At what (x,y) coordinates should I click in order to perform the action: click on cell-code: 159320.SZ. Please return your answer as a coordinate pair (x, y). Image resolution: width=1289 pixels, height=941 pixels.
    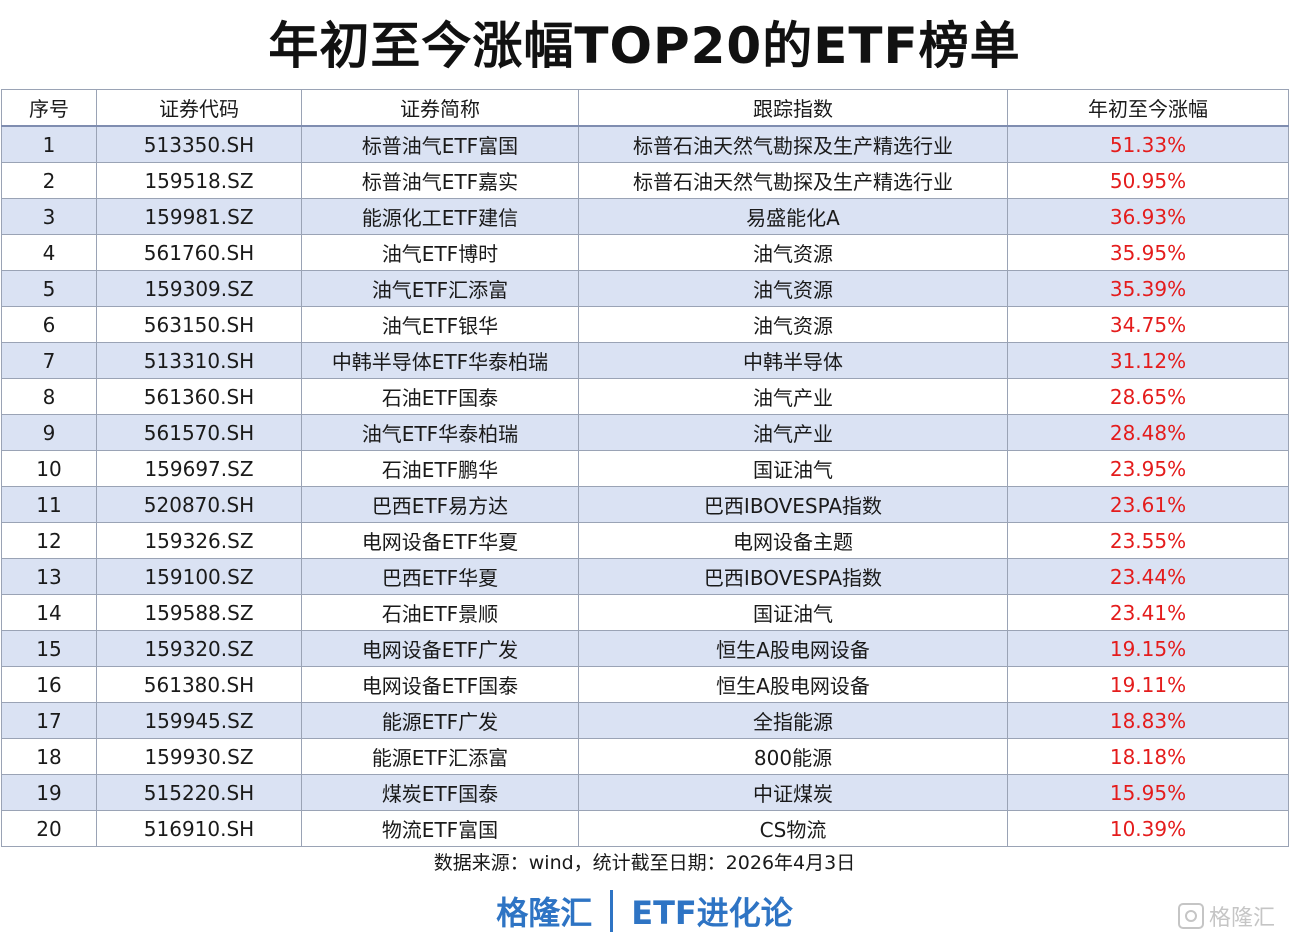
    Looking at the image, I should click on (199, 648).